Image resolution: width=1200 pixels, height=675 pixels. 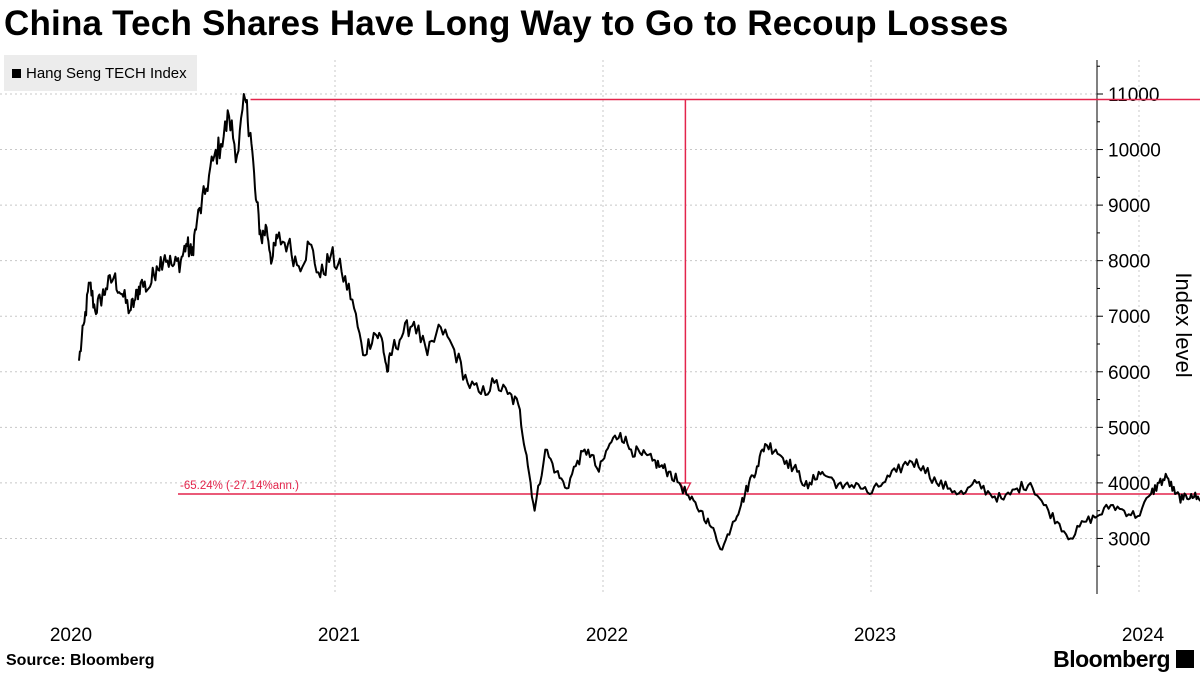 I want to click on y-axis-title: Index level, so click(x=1183, y=324).